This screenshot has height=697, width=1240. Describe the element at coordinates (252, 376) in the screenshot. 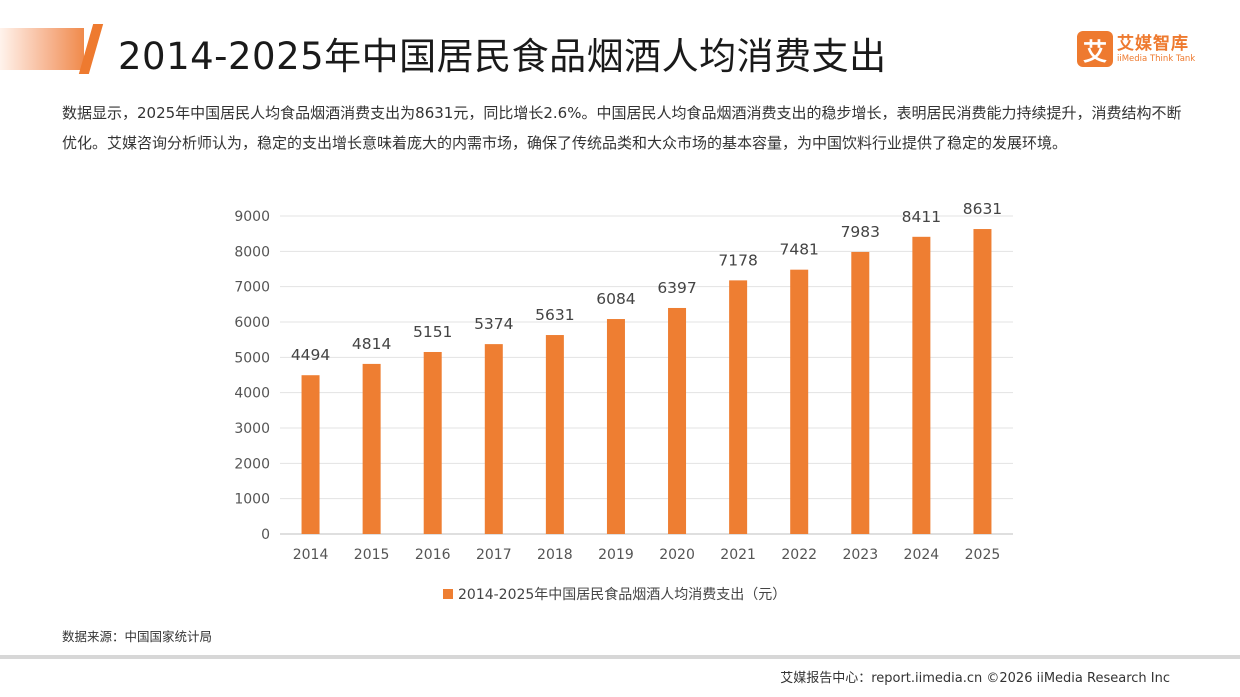

I see `y-axis-ticks: 0 1000 2000 3000 4000 5000 6000 7000 8000 9000` at that location.